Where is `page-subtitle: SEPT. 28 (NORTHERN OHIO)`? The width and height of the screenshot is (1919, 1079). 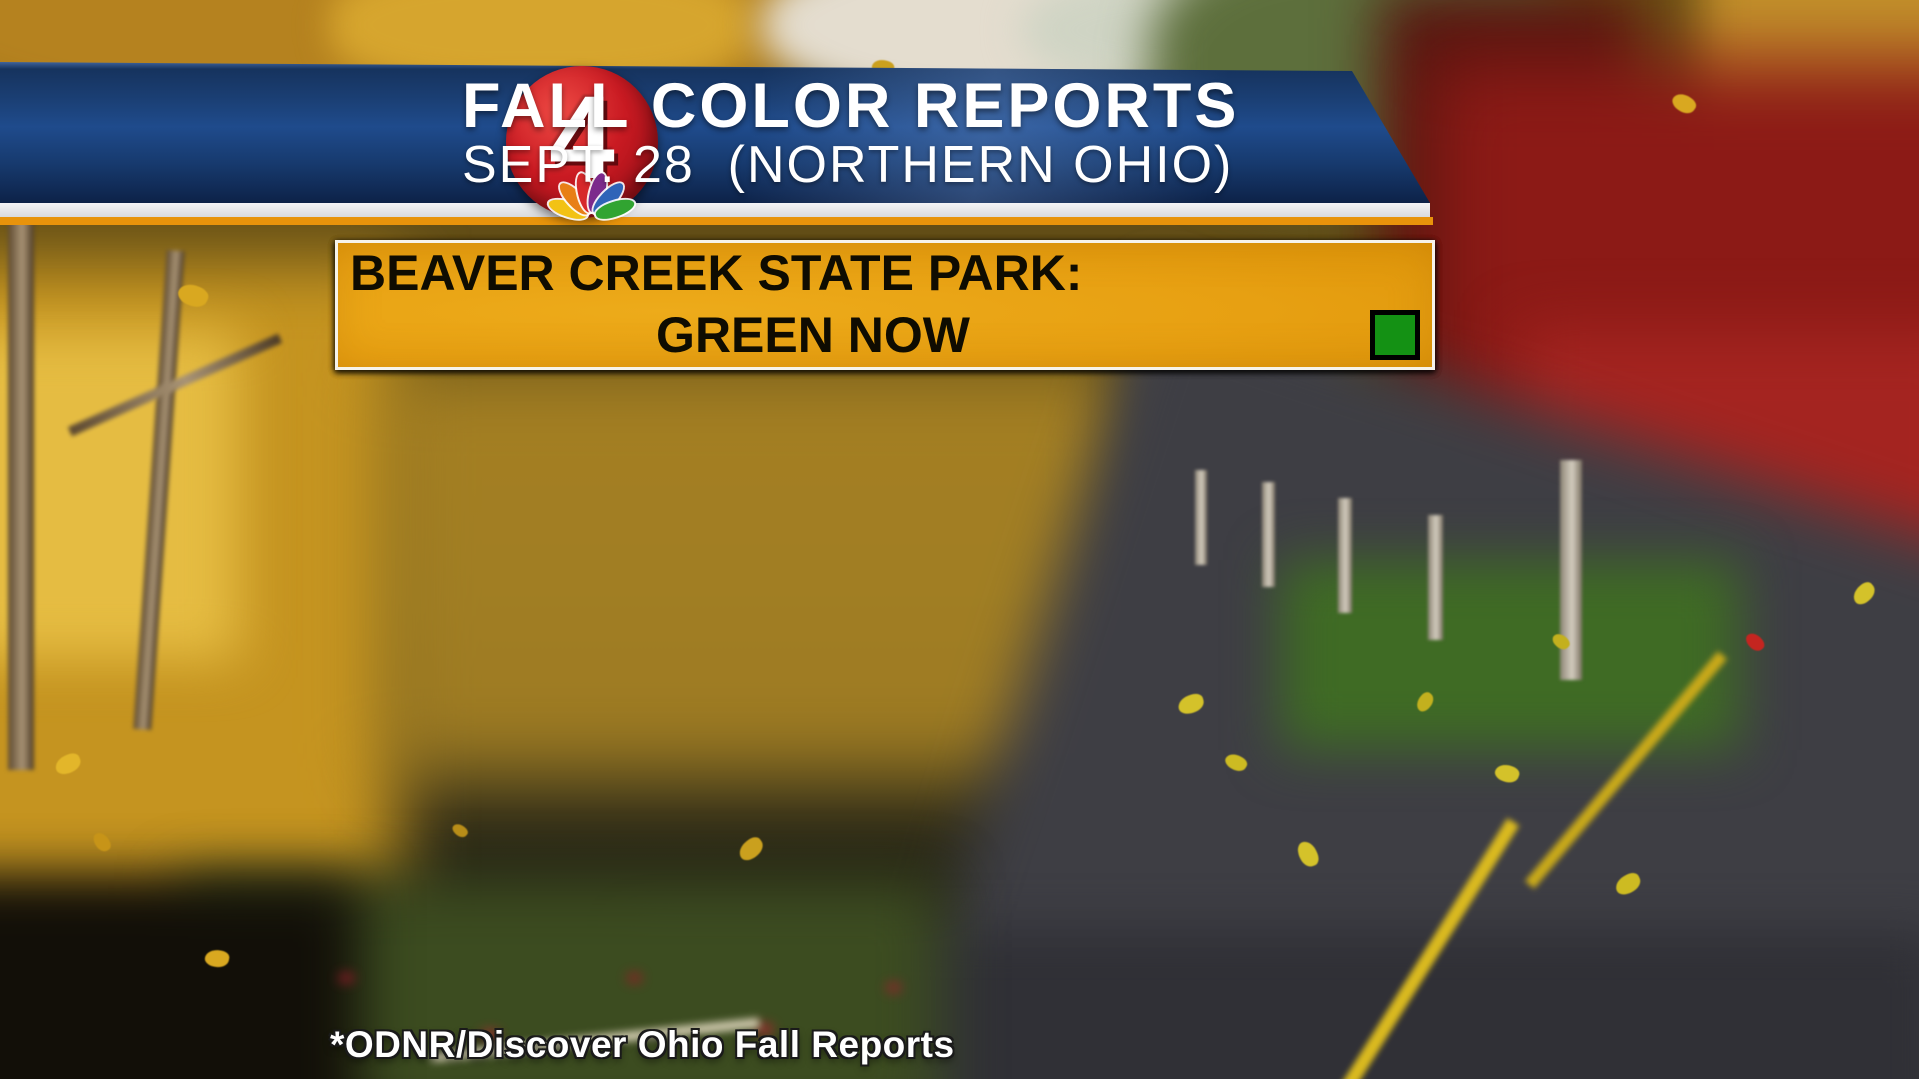 page-subtitle: SEPT. 28 (NORTHERN OHIO) is located at coordinates (848, 165).